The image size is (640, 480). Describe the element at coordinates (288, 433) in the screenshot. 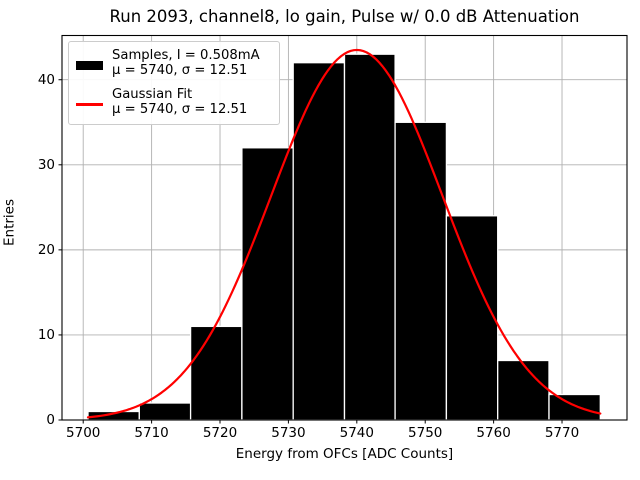

I see `x-tick-label: 5730` at that location.